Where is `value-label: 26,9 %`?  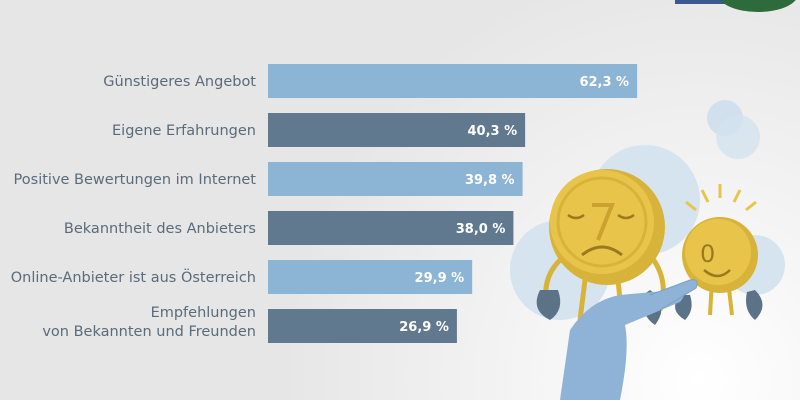 value-label: 26,9 % is located at coordinates (424, 327).